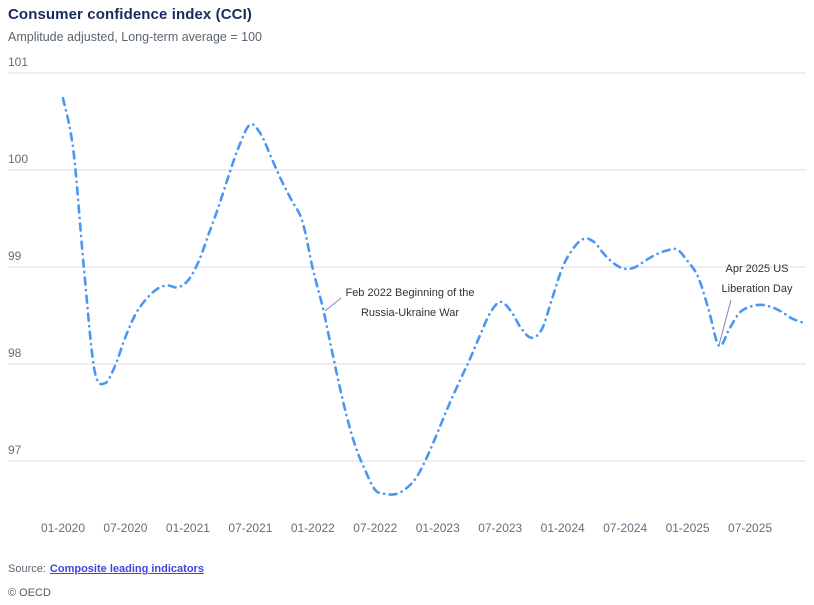  What do you see at coordinates (250, 528) in the screenshot?
I see `x-axis-label: 07-2021` at bounding box center [250, 528].